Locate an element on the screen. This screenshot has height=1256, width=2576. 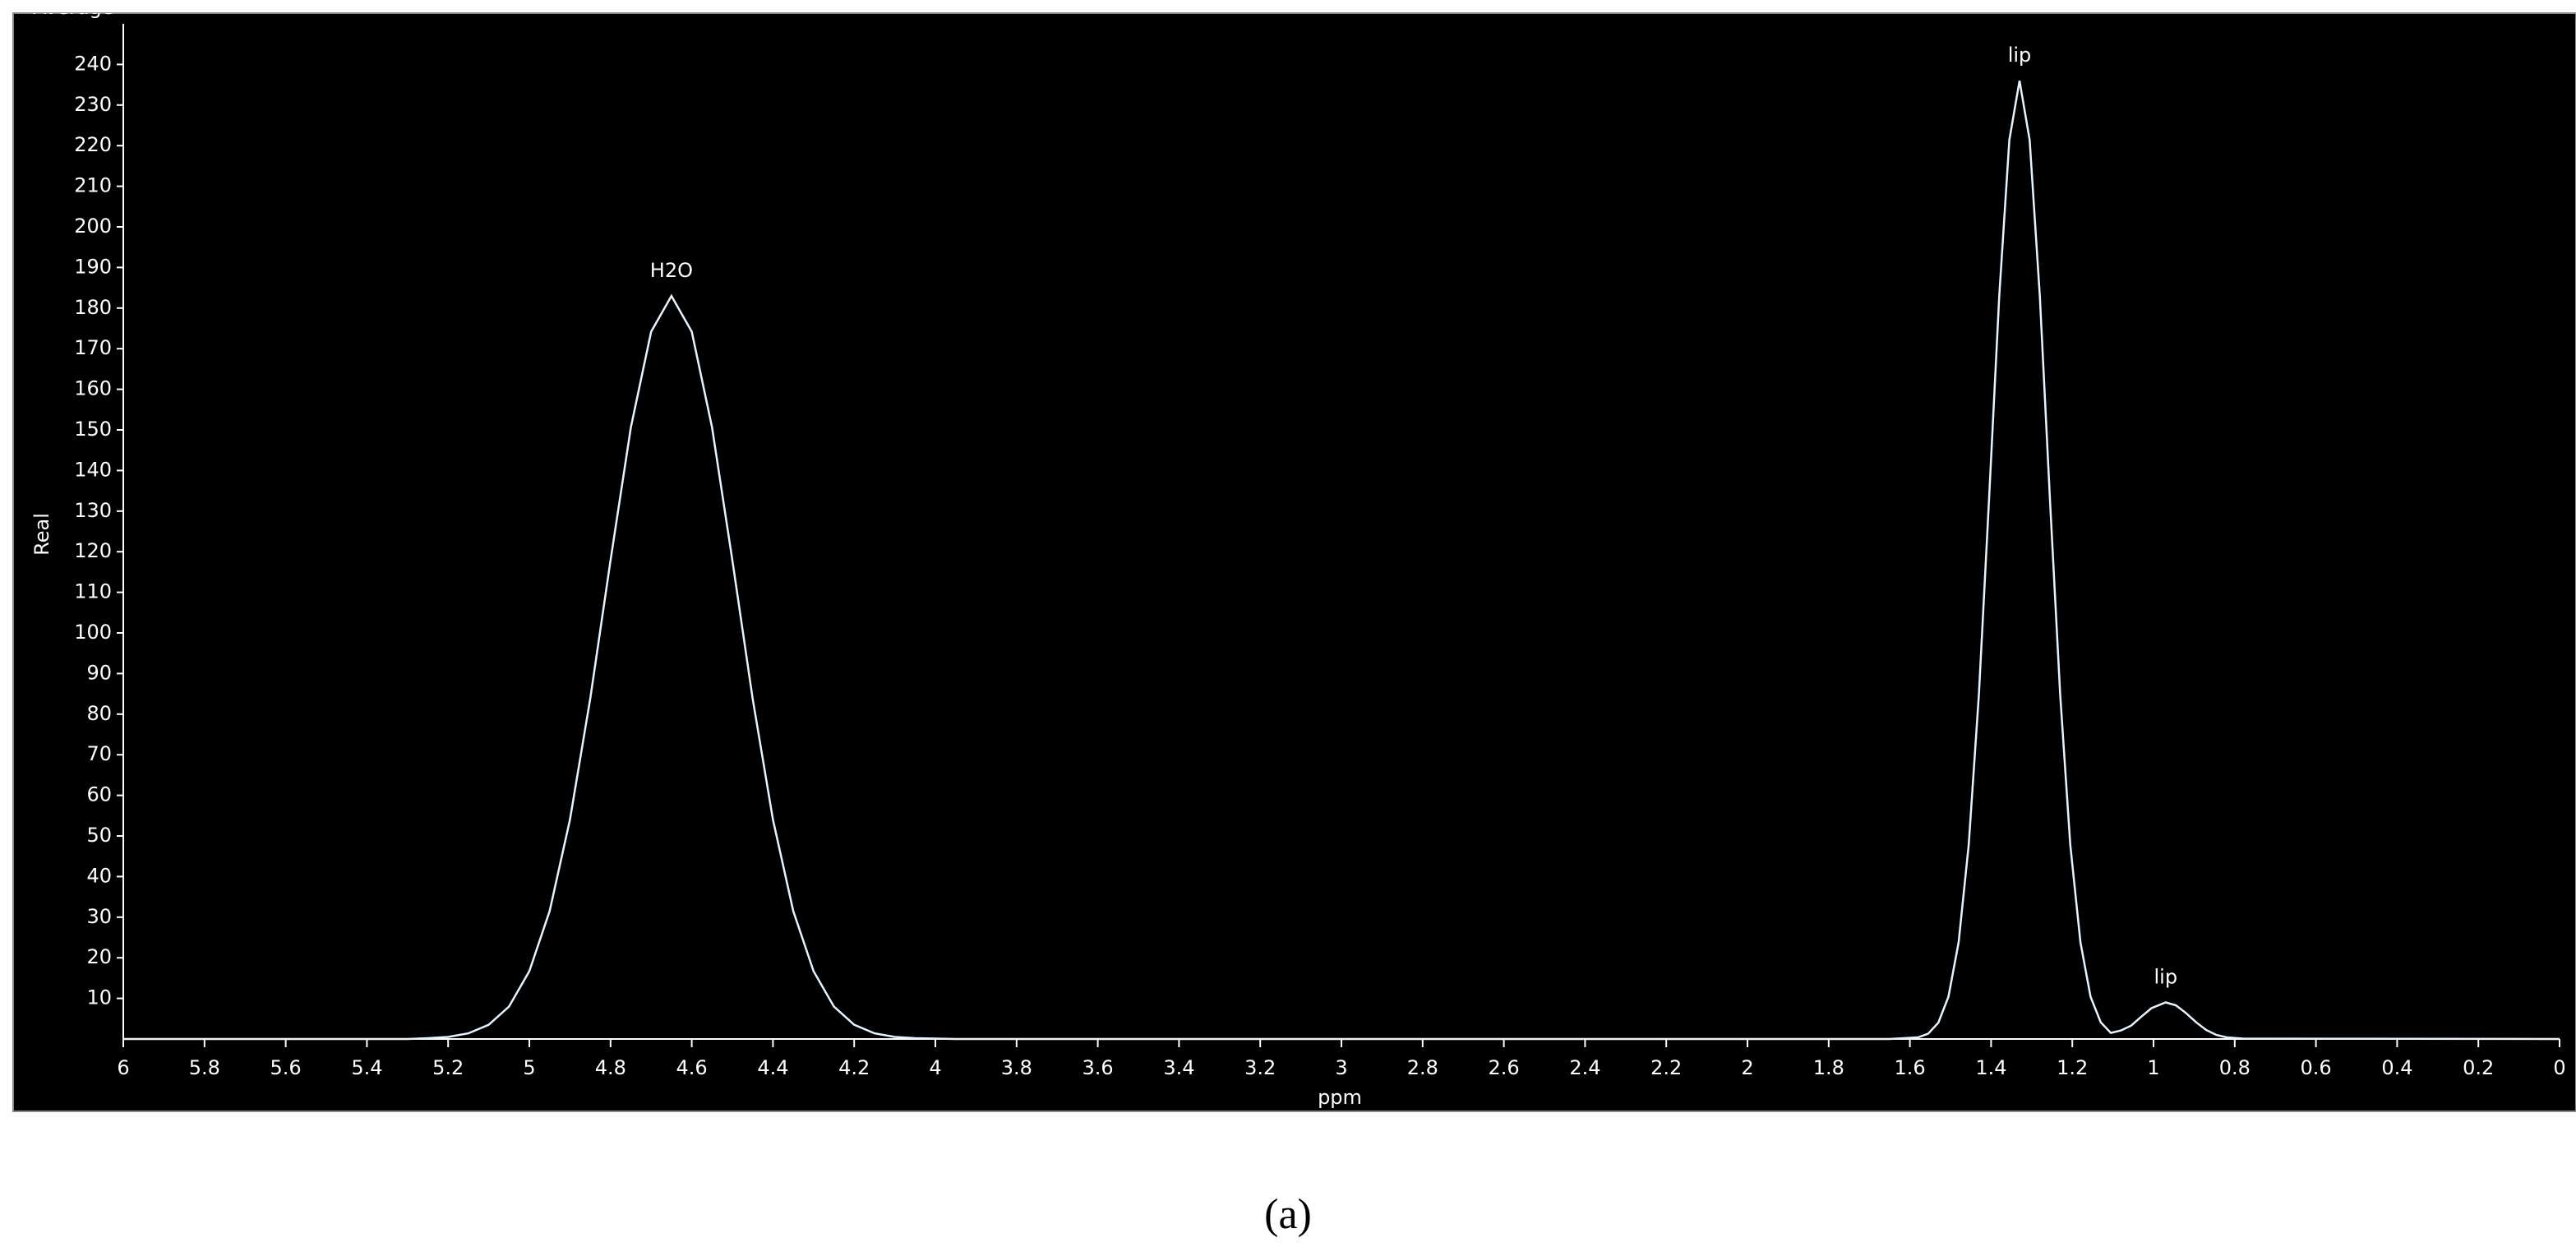
y-tick-label: 40 is located at coordinates (99, 876).